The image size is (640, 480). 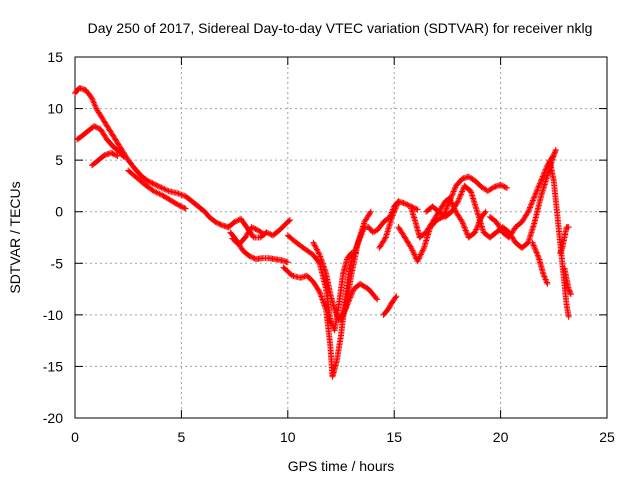 What do you see at coordinates (15, 237) in the screenshot?
I see `y-axis-label: SDTVAR / TECUs` at bounding box center [15, 237].